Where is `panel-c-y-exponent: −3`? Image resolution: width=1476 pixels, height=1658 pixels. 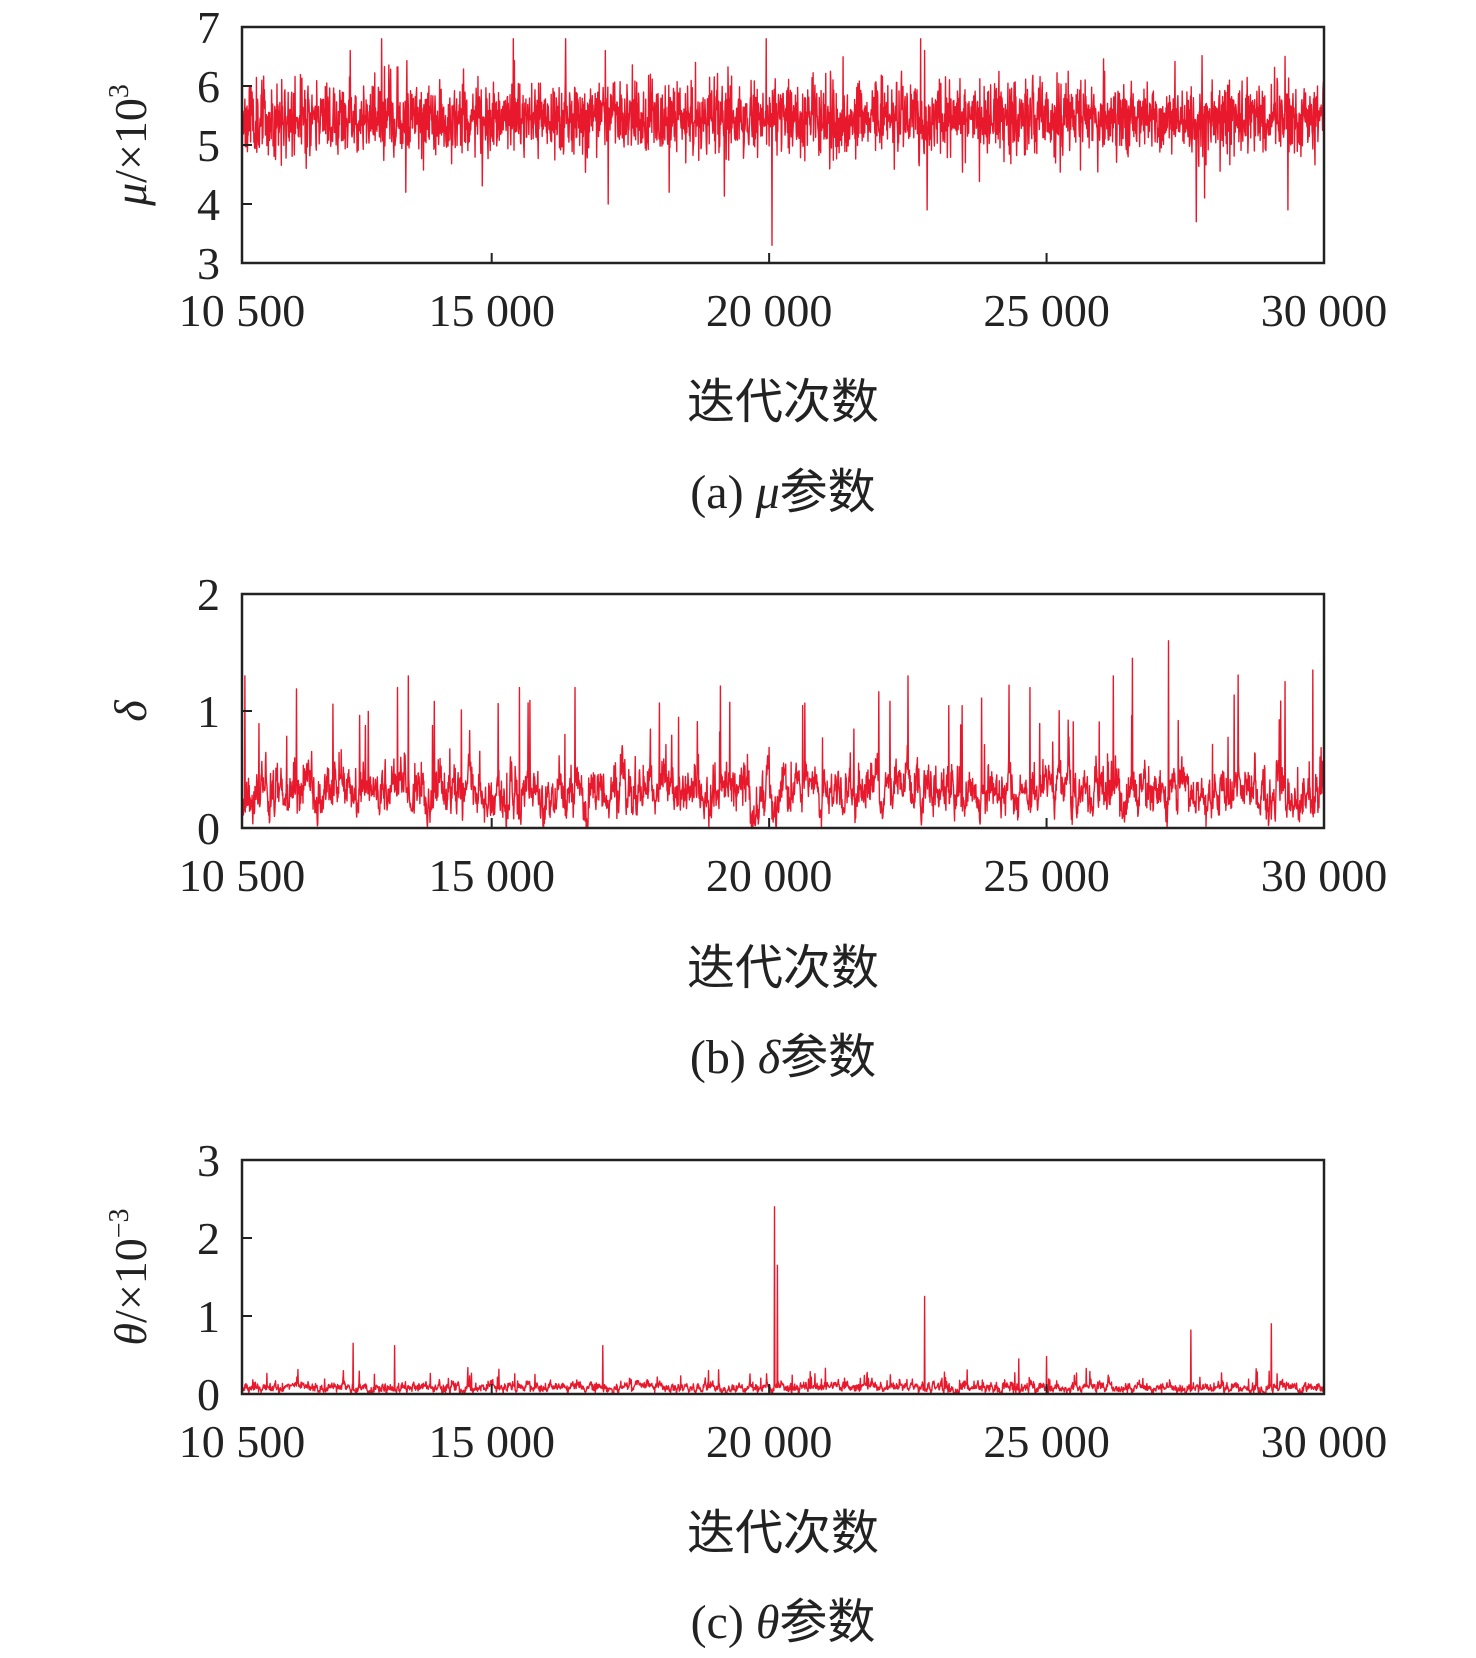 panel-c-y-exponent: −3 is located at coordinates (119, 1223).